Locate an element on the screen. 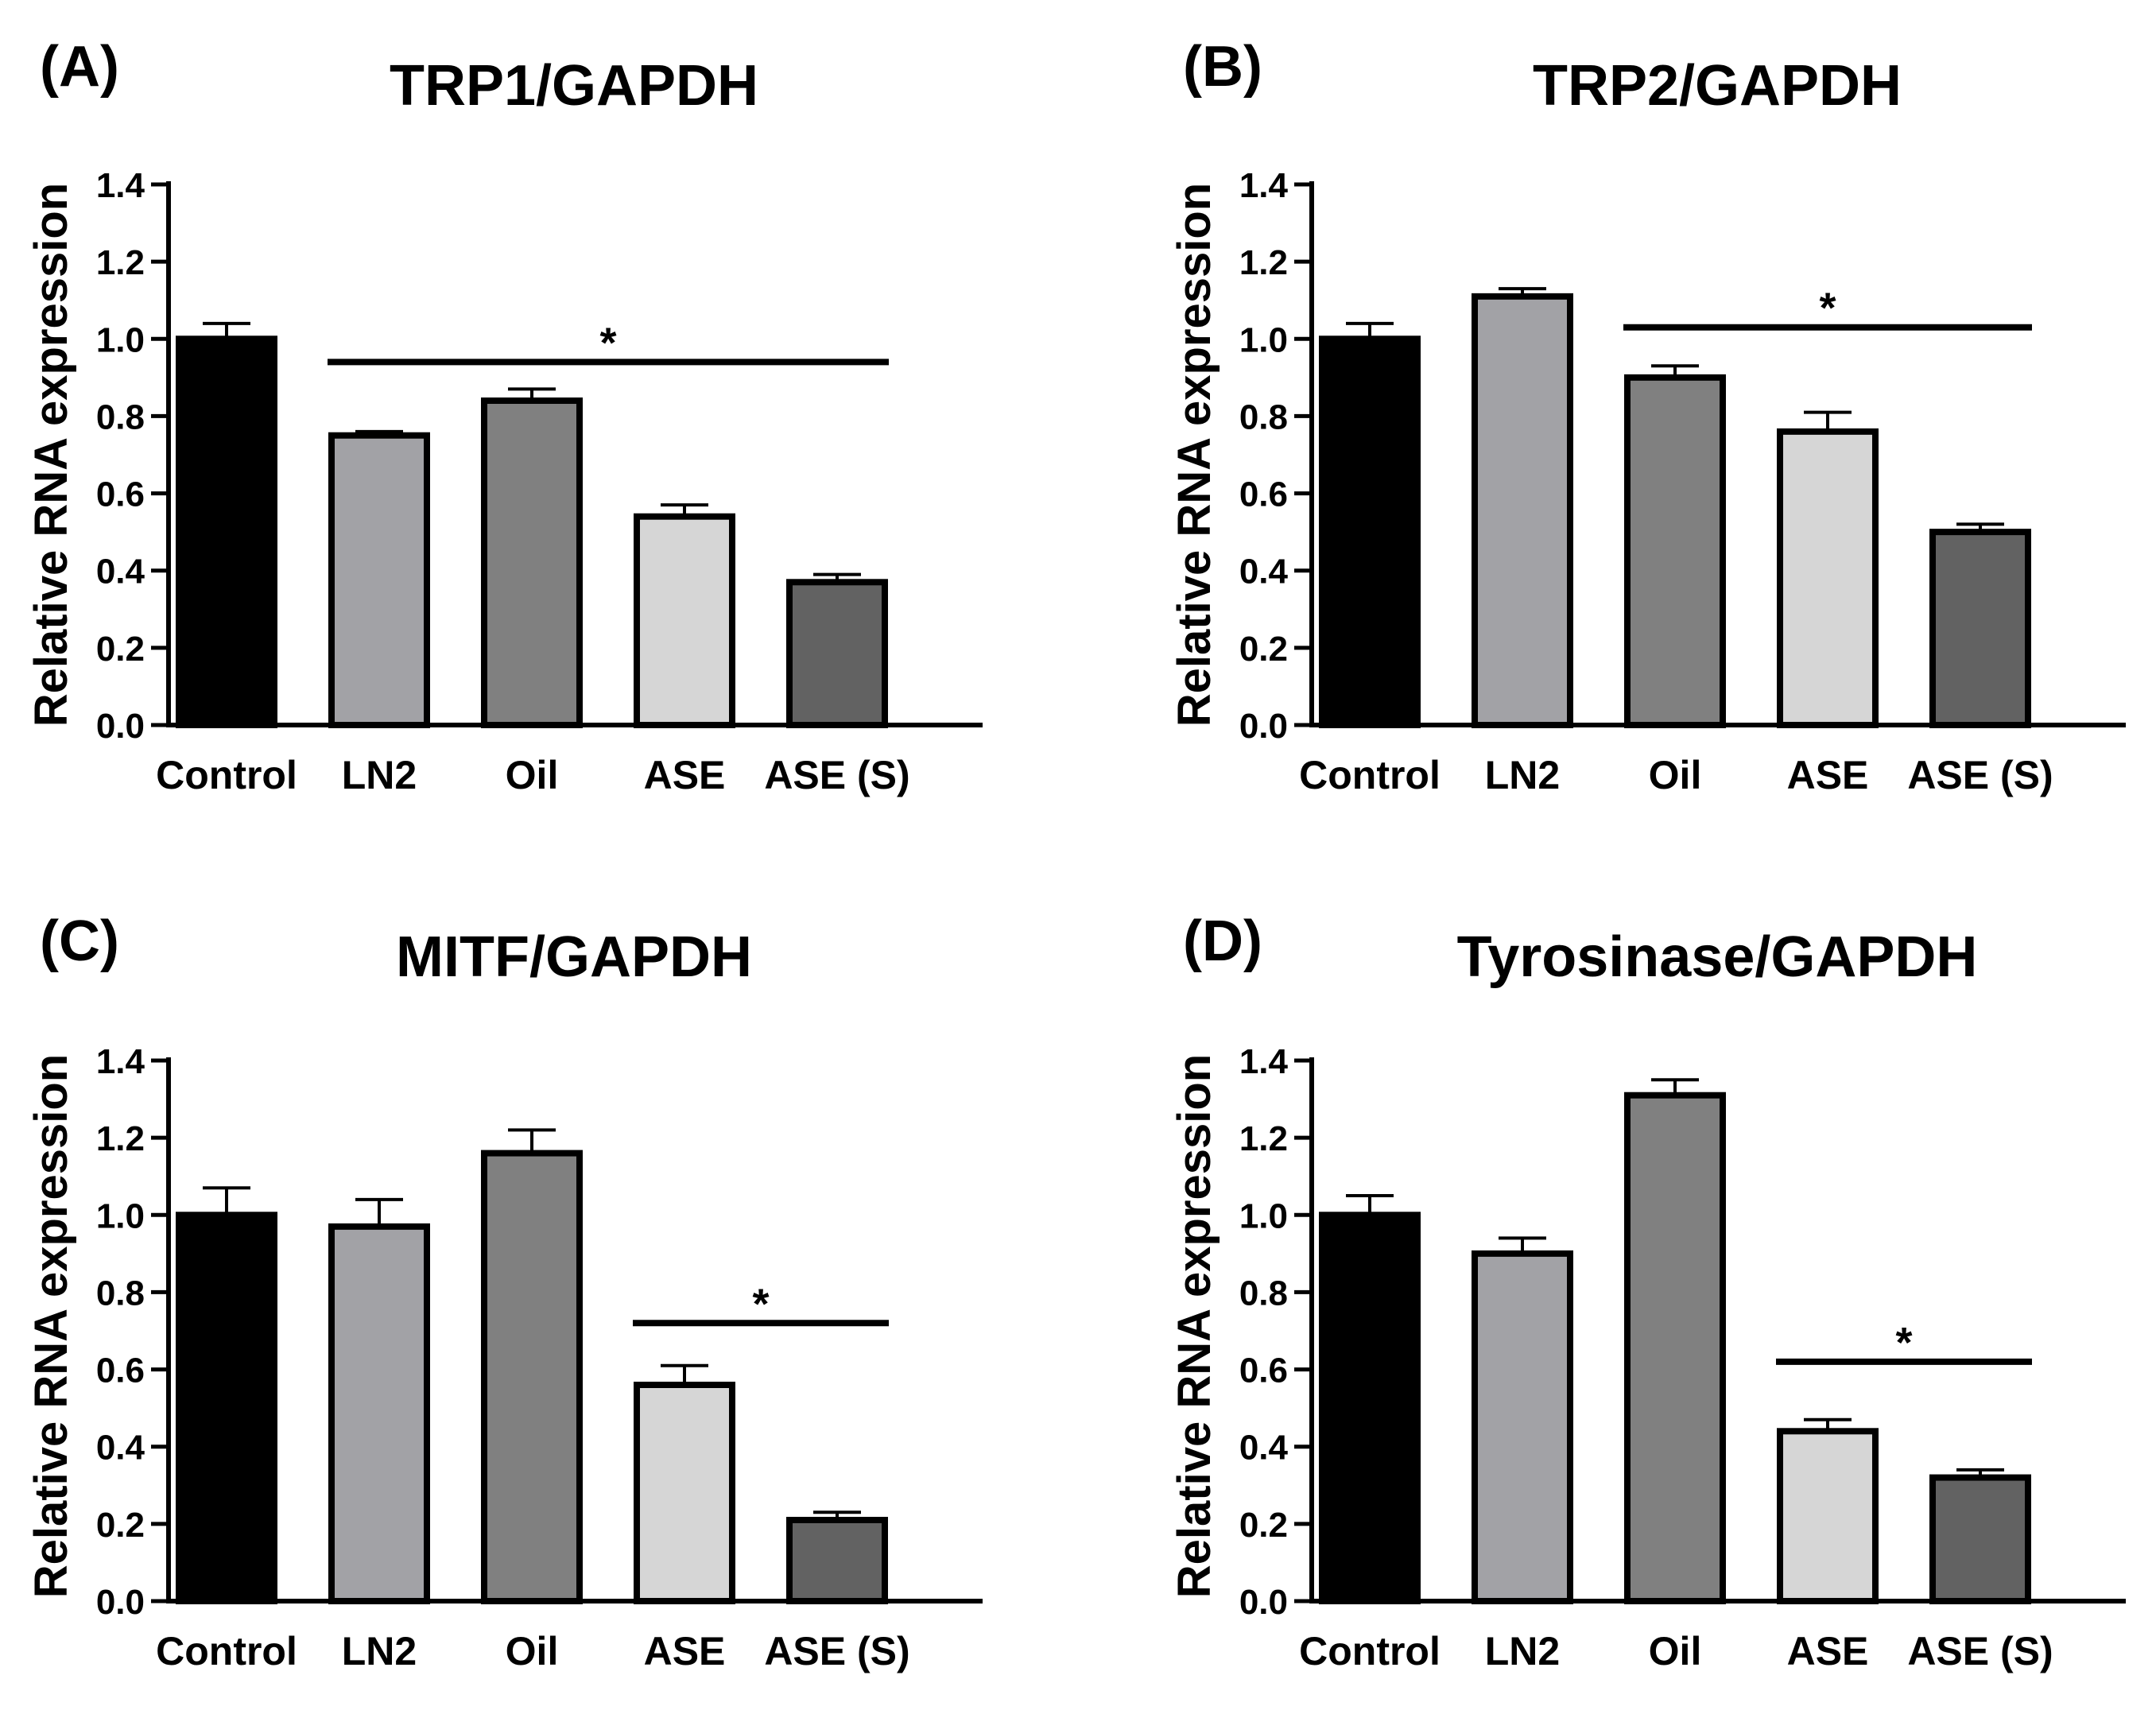 Image resolution: width=2156 pixels, height=1714 pixels. panel-c-label: (C) is located at coordinates (79, 941).